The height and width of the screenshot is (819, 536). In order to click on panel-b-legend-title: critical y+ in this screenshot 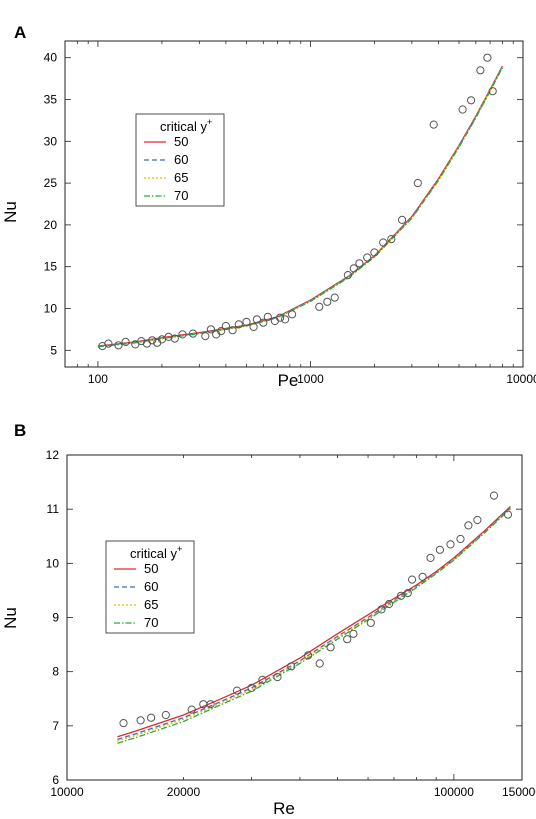, I will do `click(156, 552)`.